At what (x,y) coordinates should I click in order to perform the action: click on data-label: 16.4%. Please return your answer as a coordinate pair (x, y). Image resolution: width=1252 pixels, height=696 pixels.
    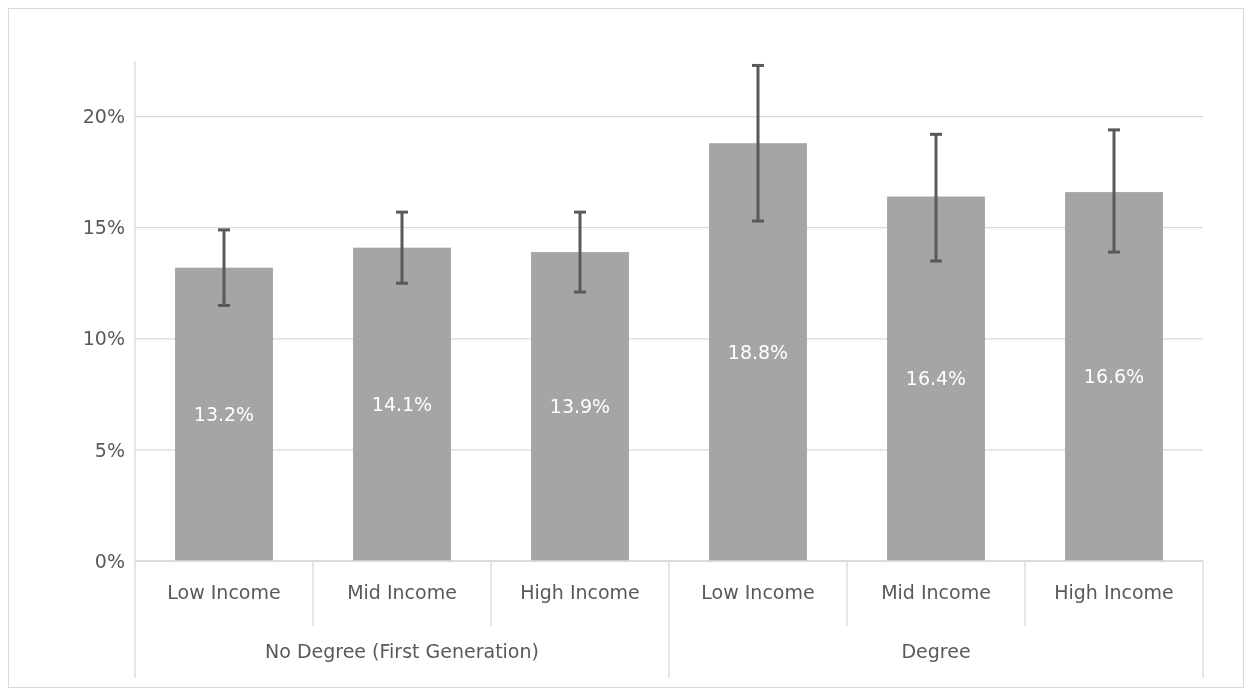
    Looking at the image, I should click on (936, 378).